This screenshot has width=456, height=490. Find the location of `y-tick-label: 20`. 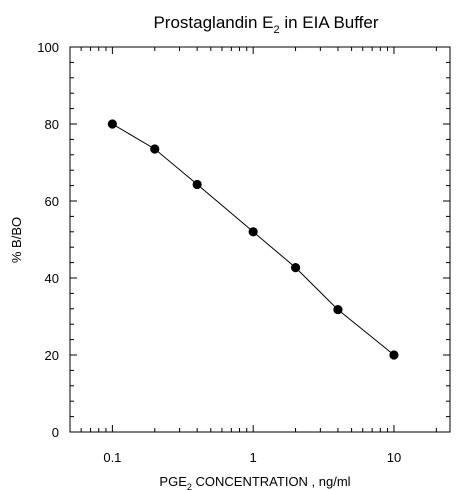

y-tick-label: 20 is located at coordinates (52, 355).